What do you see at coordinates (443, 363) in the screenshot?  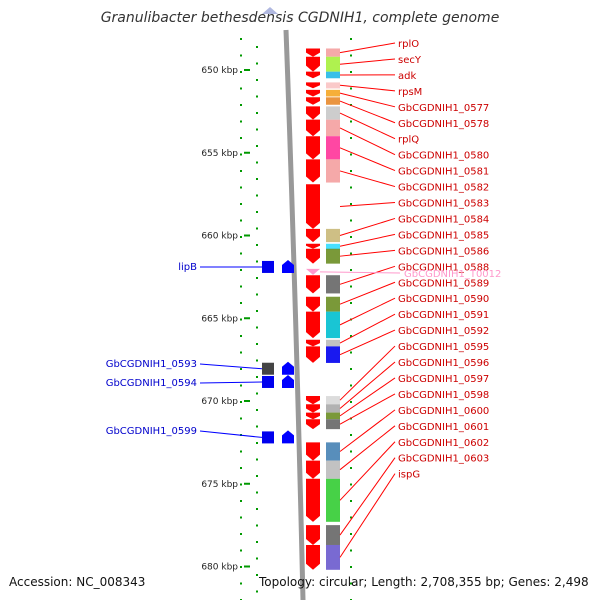 I see `forward-gene-label: GbCGDNIH1_0596` at bounding box center [443, 363].